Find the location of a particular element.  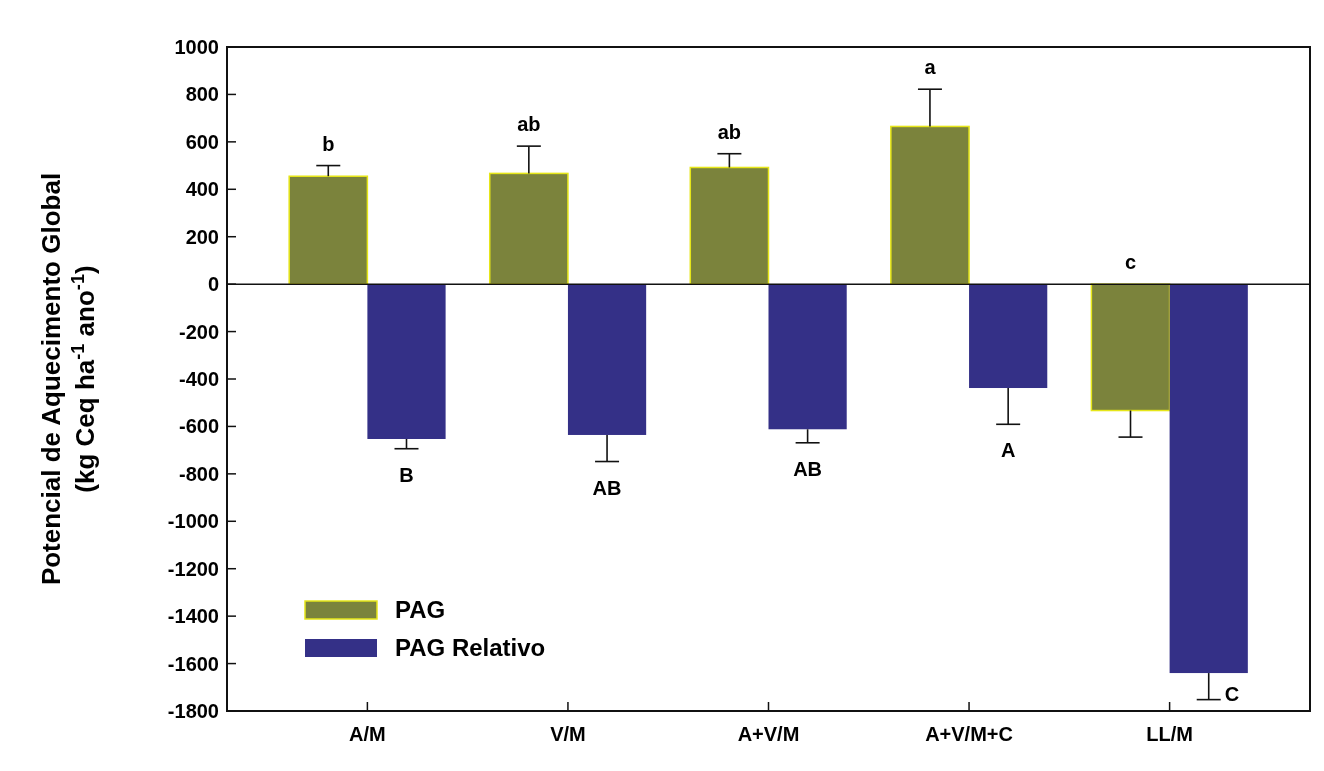

annotation: b is located at coordinates (328, 143).